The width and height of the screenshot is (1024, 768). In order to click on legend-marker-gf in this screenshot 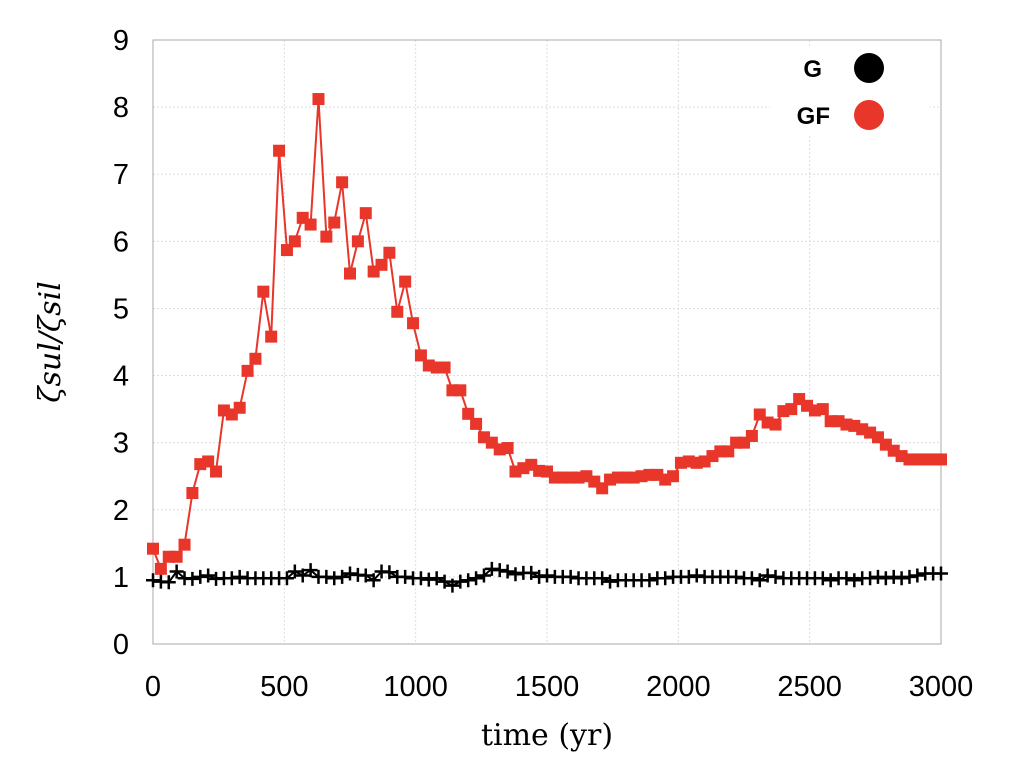, I will do `click(869, 115)`.